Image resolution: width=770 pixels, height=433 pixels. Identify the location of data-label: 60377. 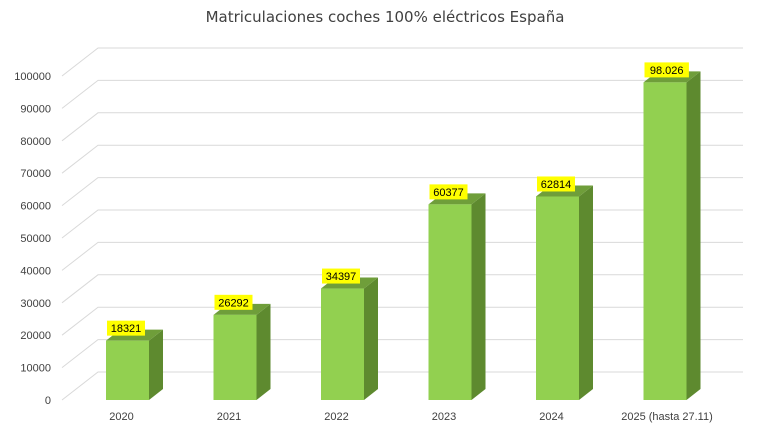
(448, 193).